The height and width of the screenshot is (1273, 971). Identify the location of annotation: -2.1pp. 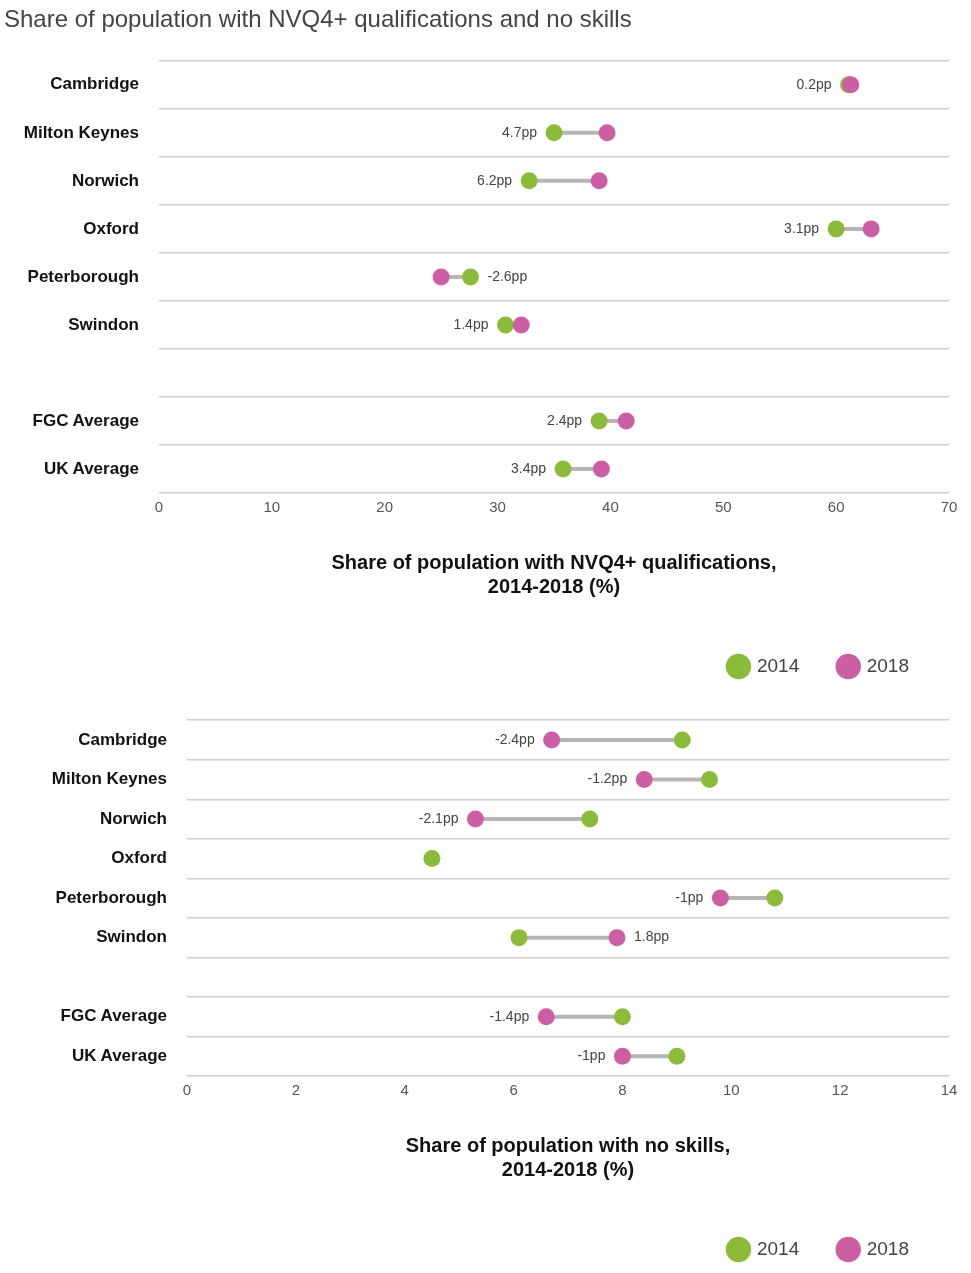
(438, 817).